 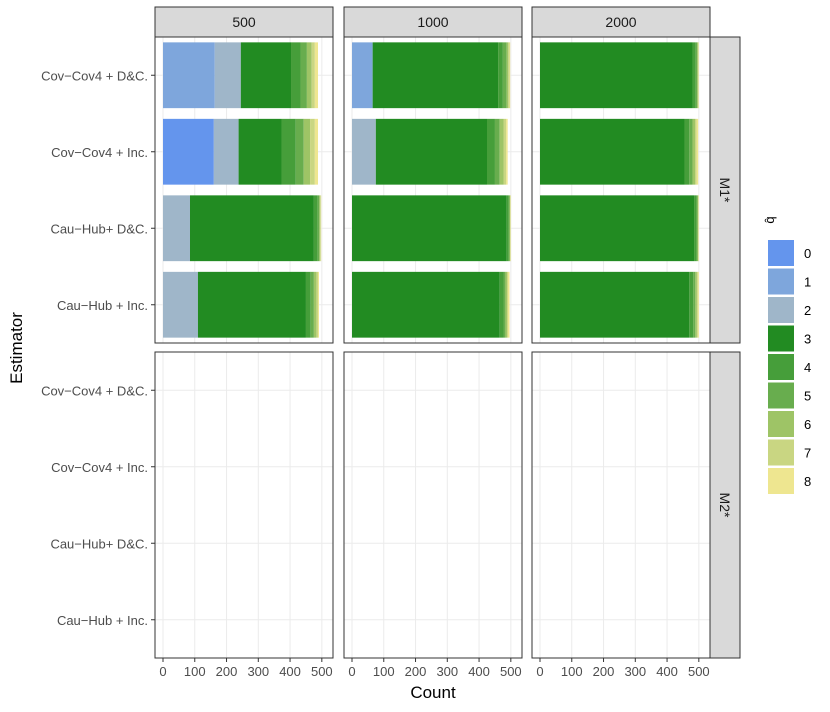 What do you see at coordinates (807, 339) in the screenshot?
I see `legend-label: 3` at bounding box center [807, 339].